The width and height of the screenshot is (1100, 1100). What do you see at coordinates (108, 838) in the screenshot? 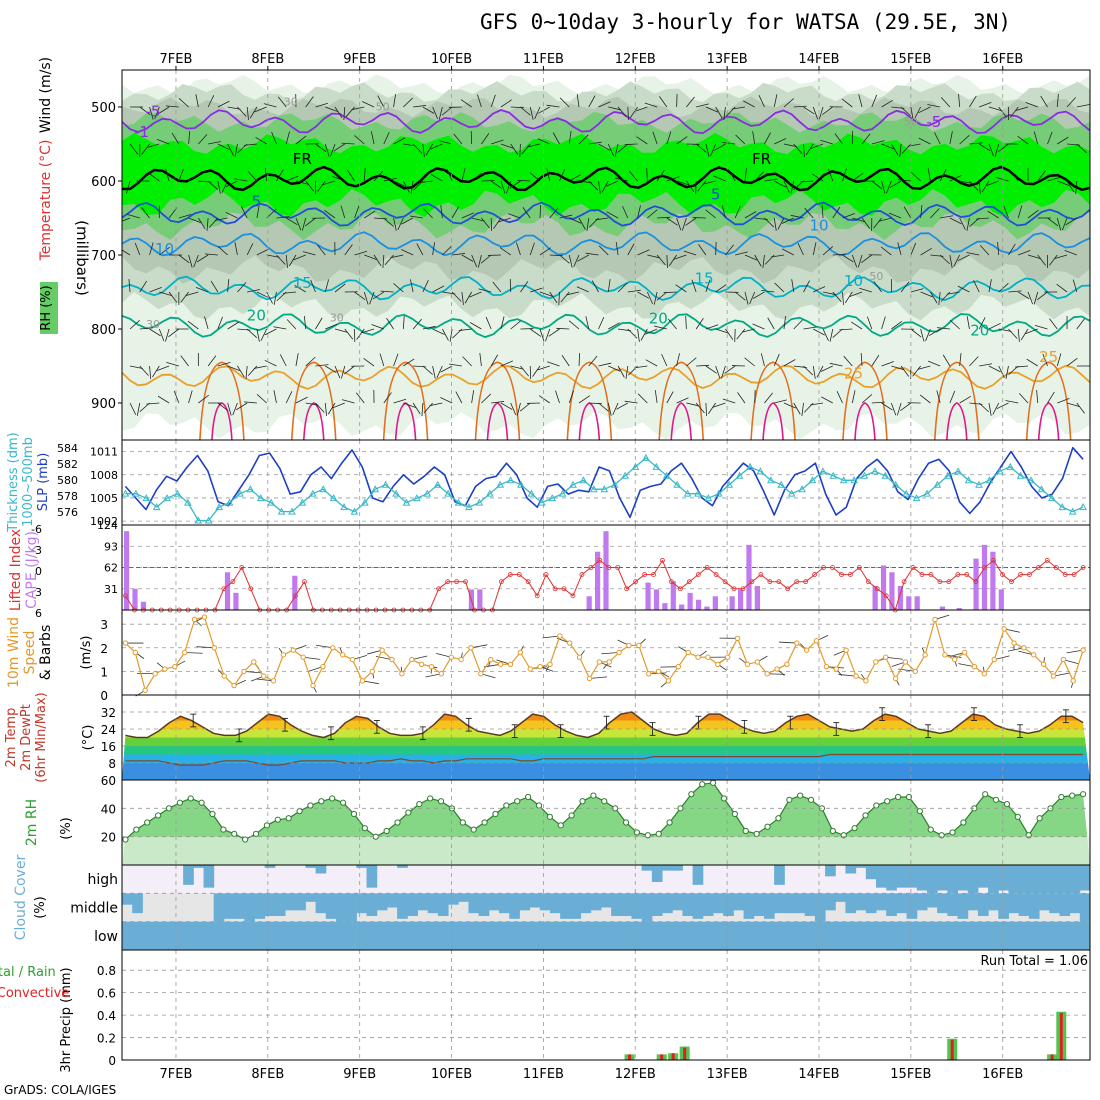
I see `y-tick-label: 20` at bounding box center [108, 838].